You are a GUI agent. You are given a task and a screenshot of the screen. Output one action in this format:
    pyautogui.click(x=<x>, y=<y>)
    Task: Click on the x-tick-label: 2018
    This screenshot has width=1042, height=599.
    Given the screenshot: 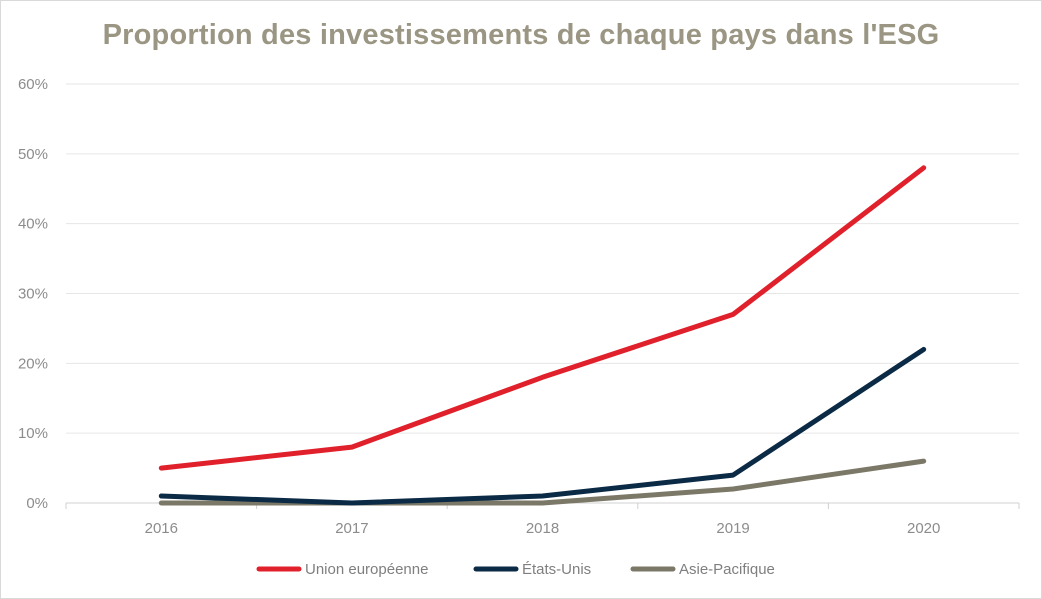 What is the action you would take?
    pyautogui.click(x=542, y=528)
    